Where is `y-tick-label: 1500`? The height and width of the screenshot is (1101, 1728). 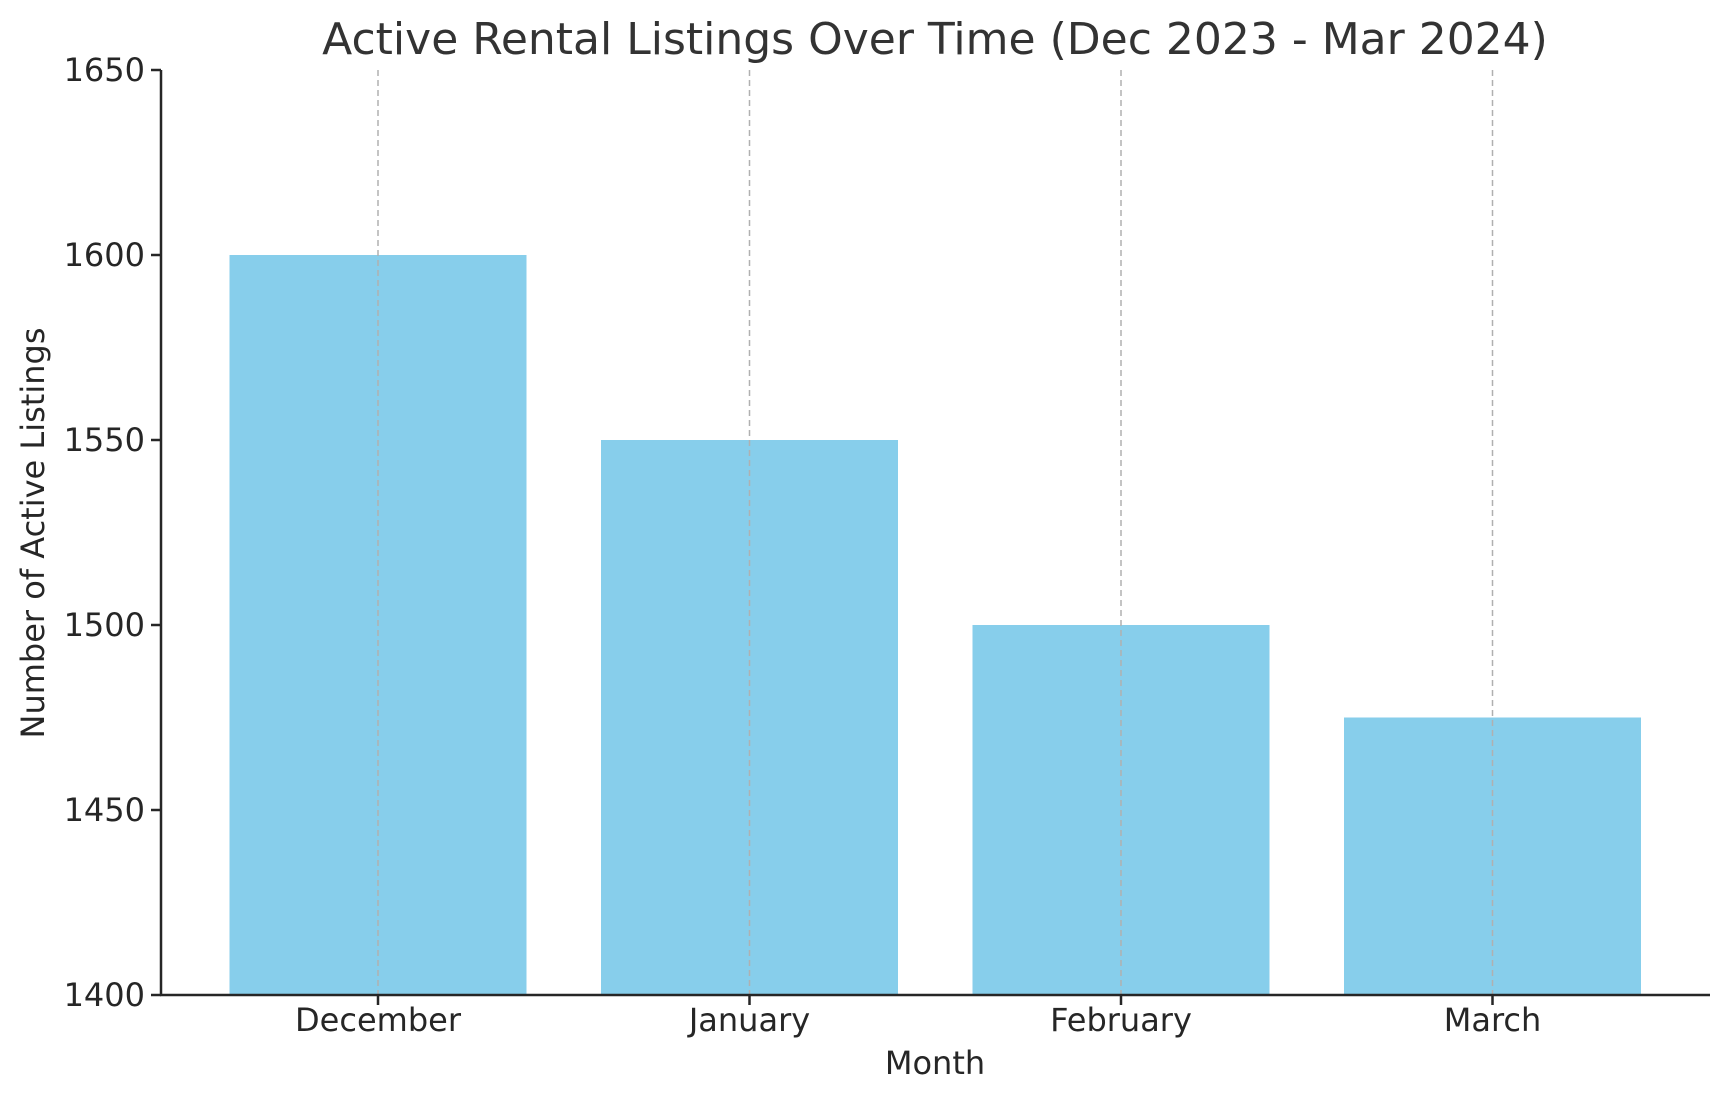 y-tick-label: 1500 is located at coordinates (104, 625).